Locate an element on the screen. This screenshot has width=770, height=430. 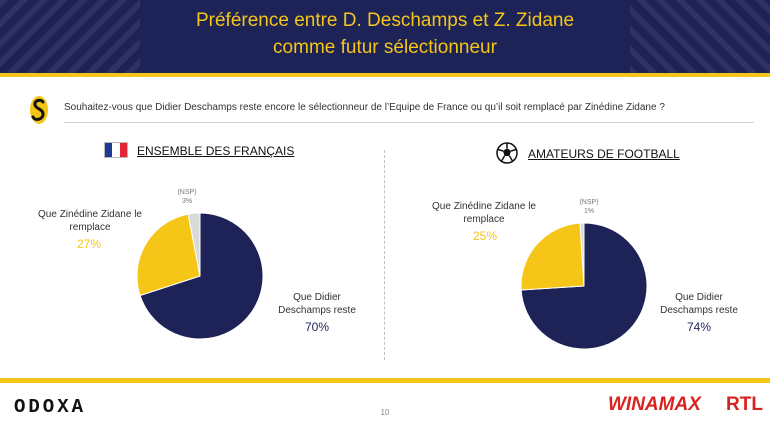
right-section-title: AMATEURS DE FOOTBALL is located at coordinates (604, 154).